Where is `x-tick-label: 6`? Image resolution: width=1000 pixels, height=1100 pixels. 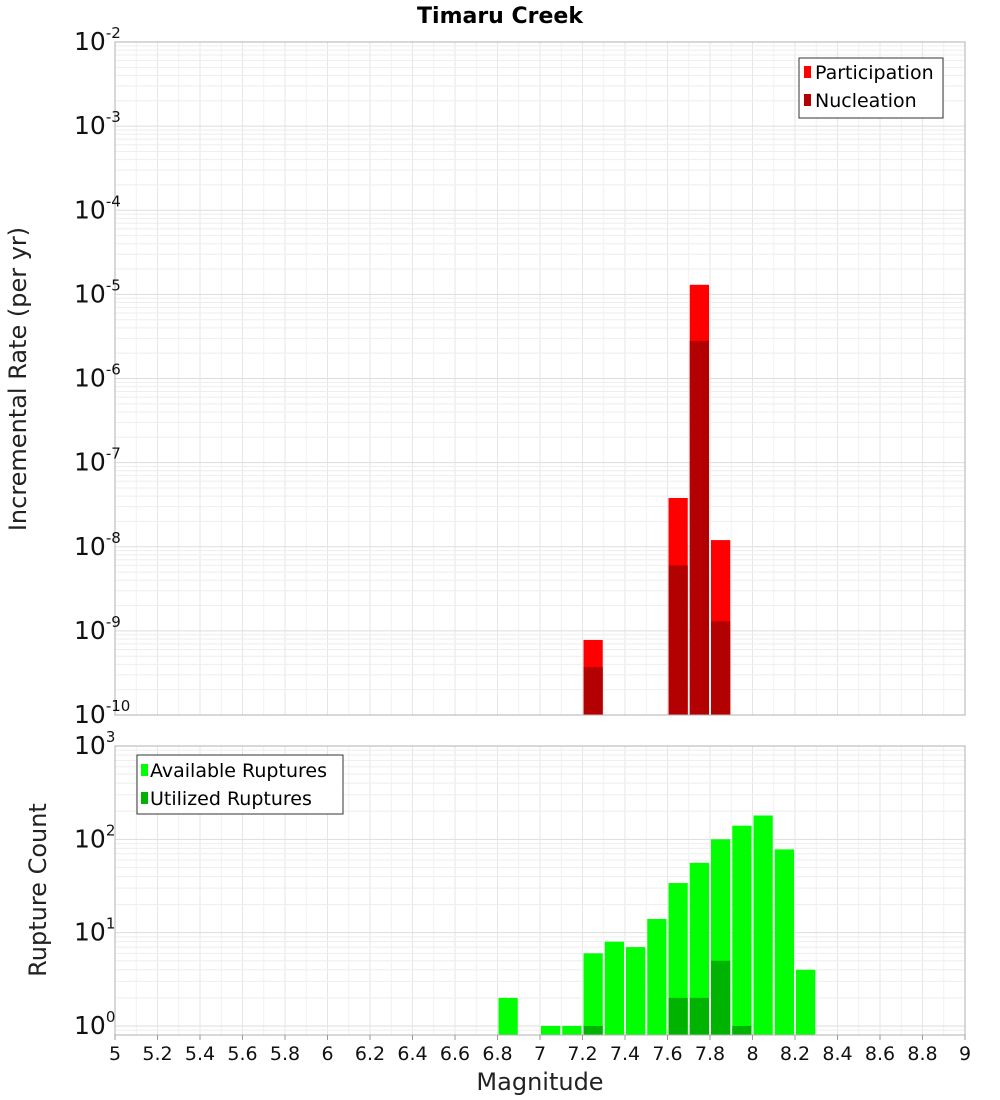
x-tick-label: 6 is located at coordinates (327, 1054).